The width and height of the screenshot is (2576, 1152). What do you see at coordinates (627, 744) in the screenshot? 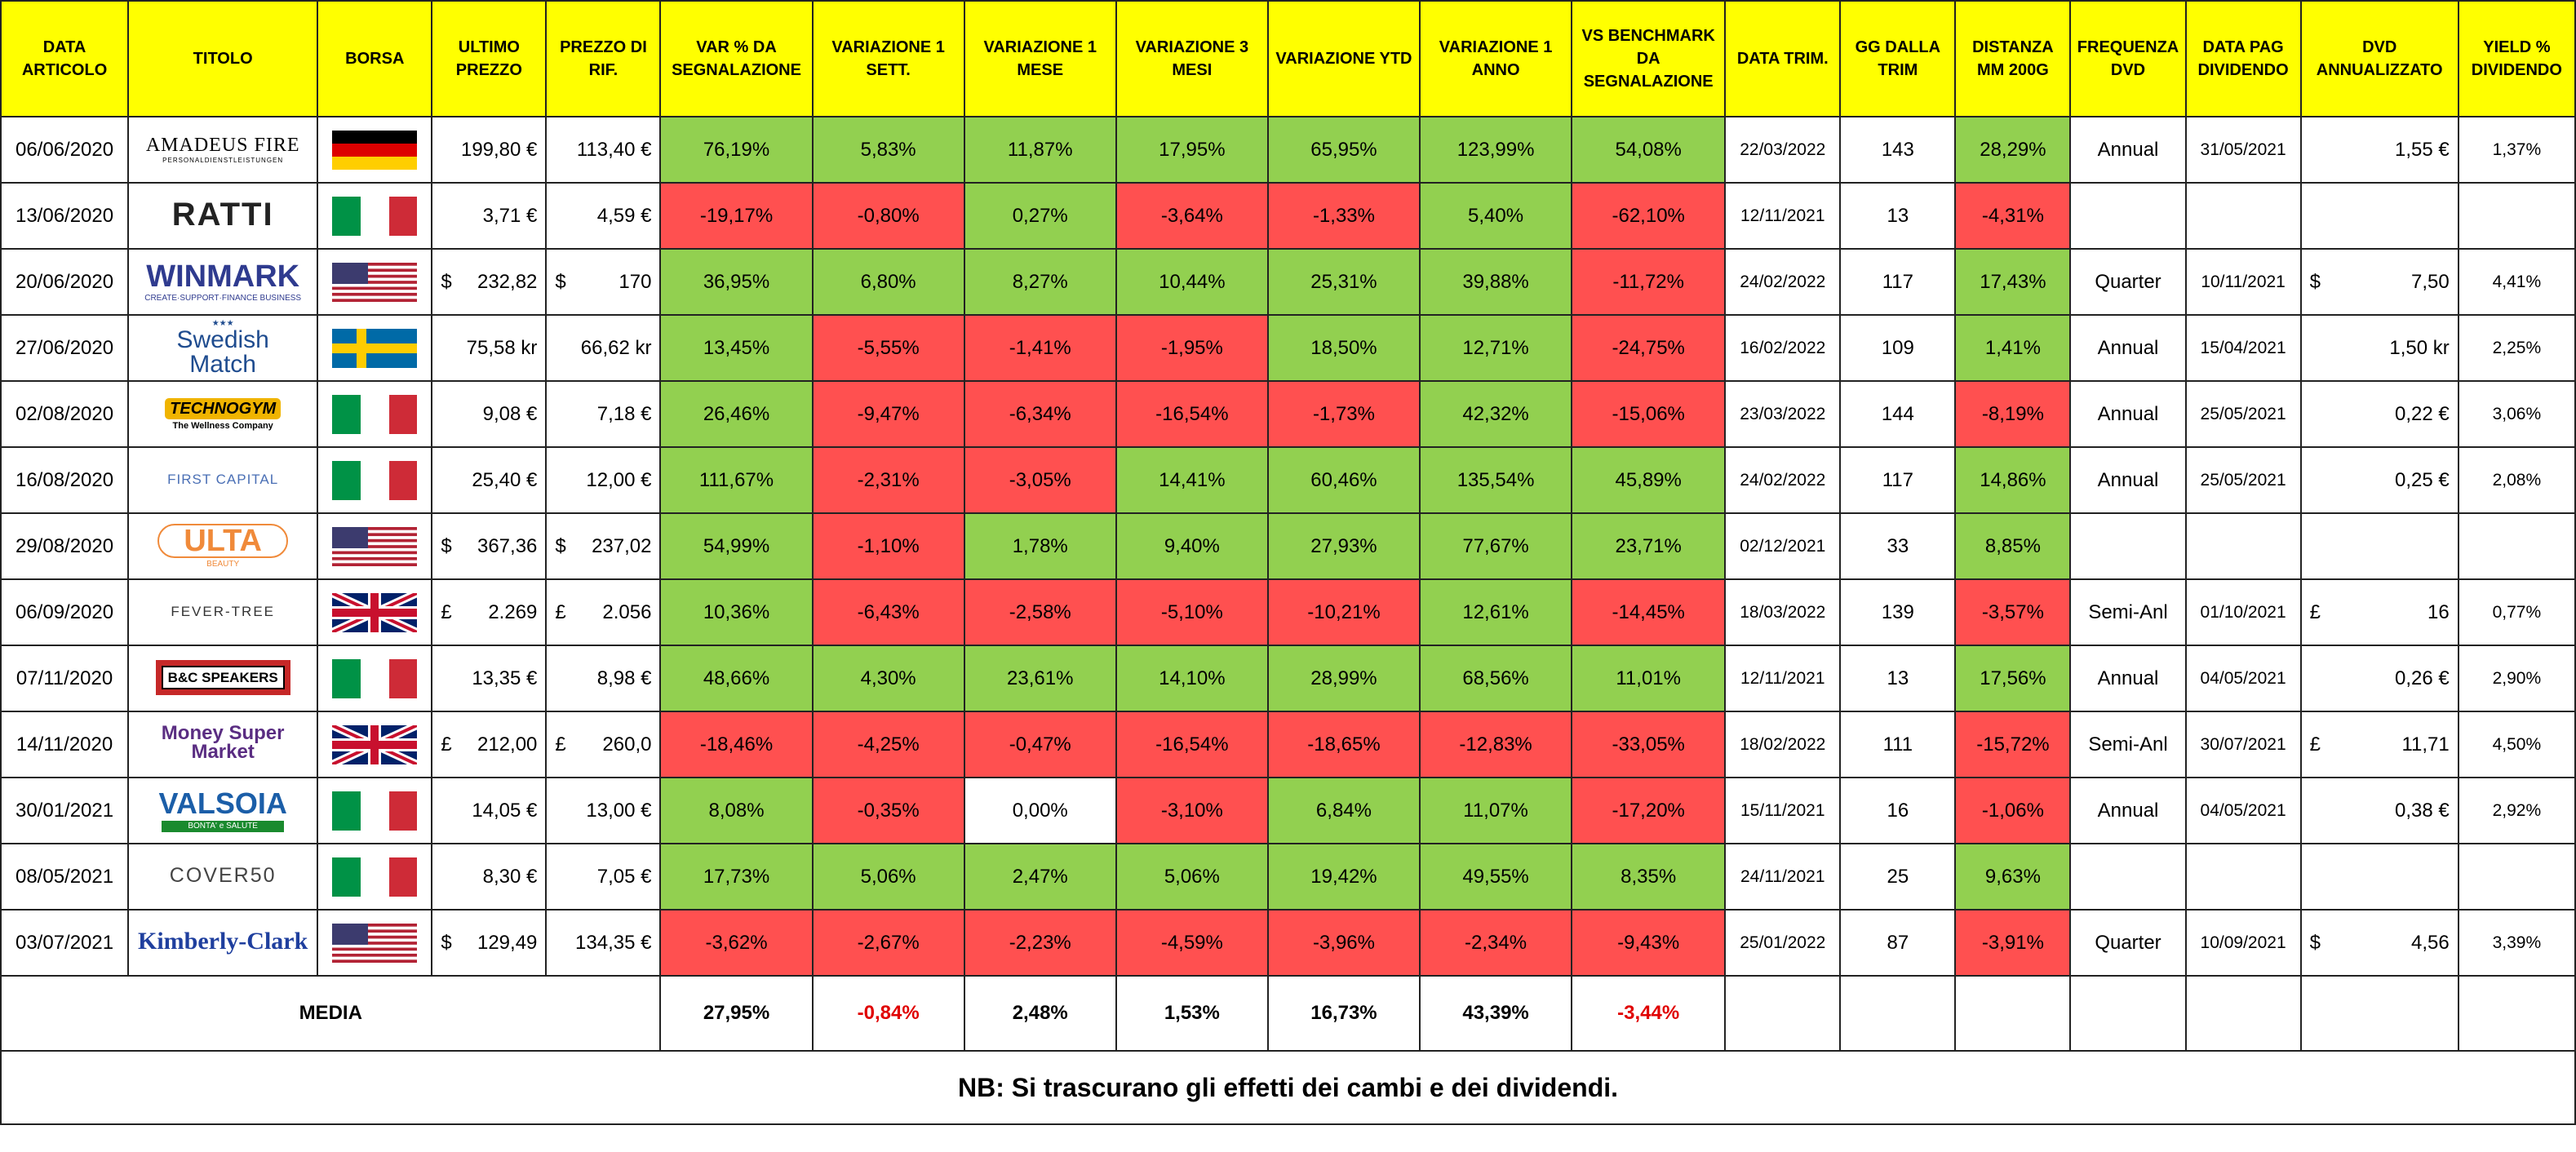
I see `reference-price-value: 260,0` at bounding box center [627, 744].